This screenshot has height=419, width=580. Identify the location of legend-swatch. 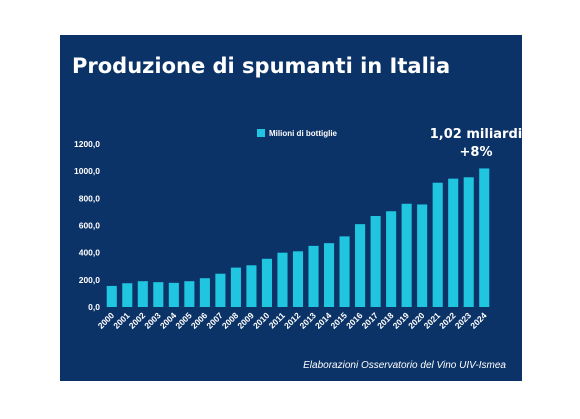
(261, 133).